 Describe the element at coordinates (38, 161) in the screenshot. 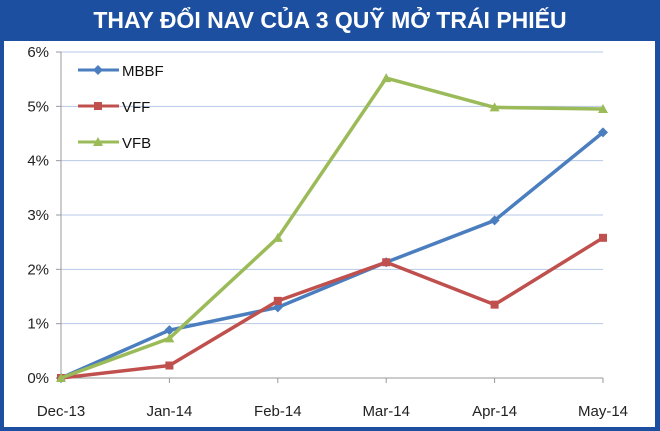

I see `y-tick-label: 4%` at that location.